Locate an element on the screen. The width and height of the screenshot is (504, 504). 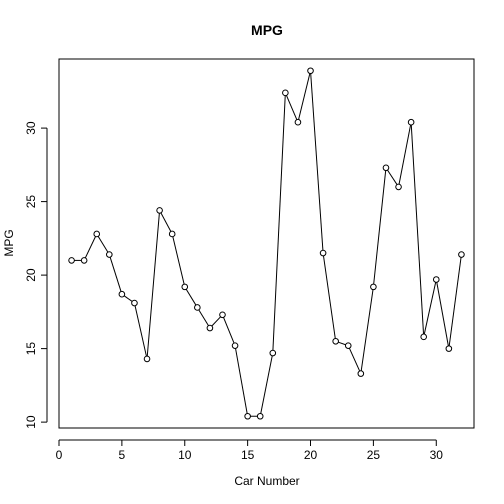
x-tick-label: 5 is located at coordinates (122, 455).